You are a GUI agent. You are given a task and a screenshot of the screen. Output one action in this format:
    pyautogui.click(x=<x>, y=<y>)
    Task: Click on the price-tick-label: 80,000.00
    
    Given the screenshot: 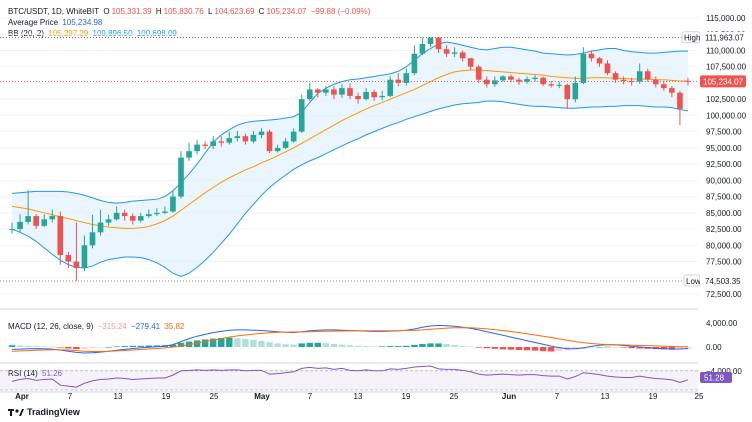 What is the action you would take?
    pyautogui.click(x=724, y=245)
    